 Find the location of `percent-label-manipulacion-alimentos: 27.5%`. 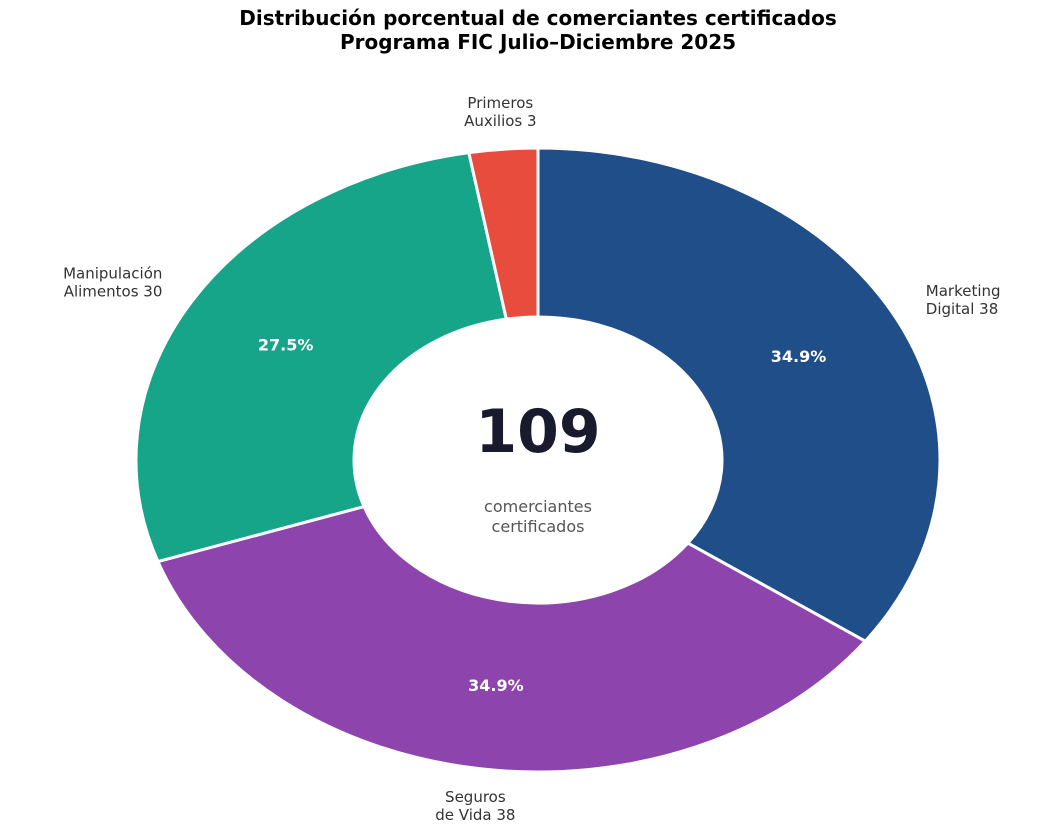

percent-label-manipulacion-alimentos: 27.5% is located at coordinates (286, 344).